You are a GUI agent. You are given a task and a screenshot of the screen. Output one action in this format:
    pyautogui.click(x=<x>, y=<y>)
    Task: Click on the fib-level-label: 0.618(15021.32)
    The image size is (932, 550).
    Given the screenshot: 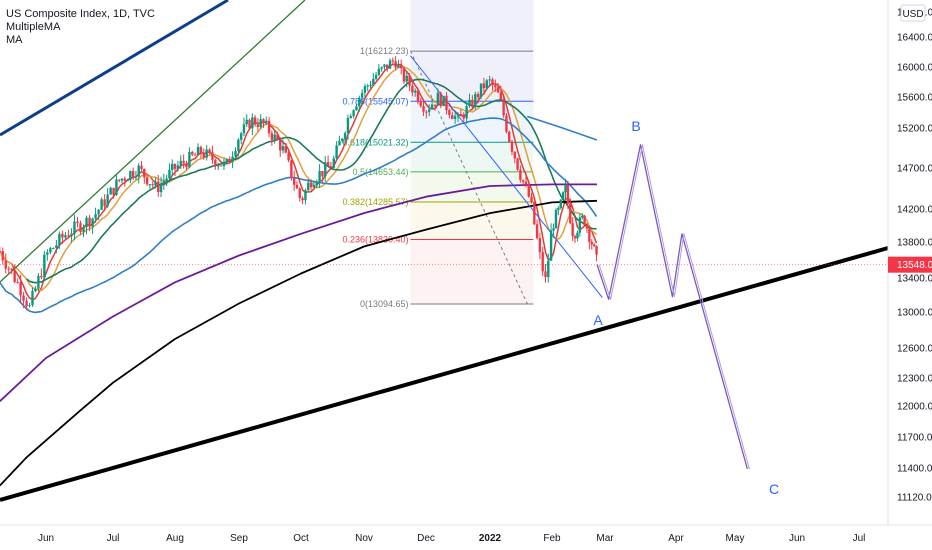 What is the action you would take?
    pyautogui.click(x=375, y=142)
    